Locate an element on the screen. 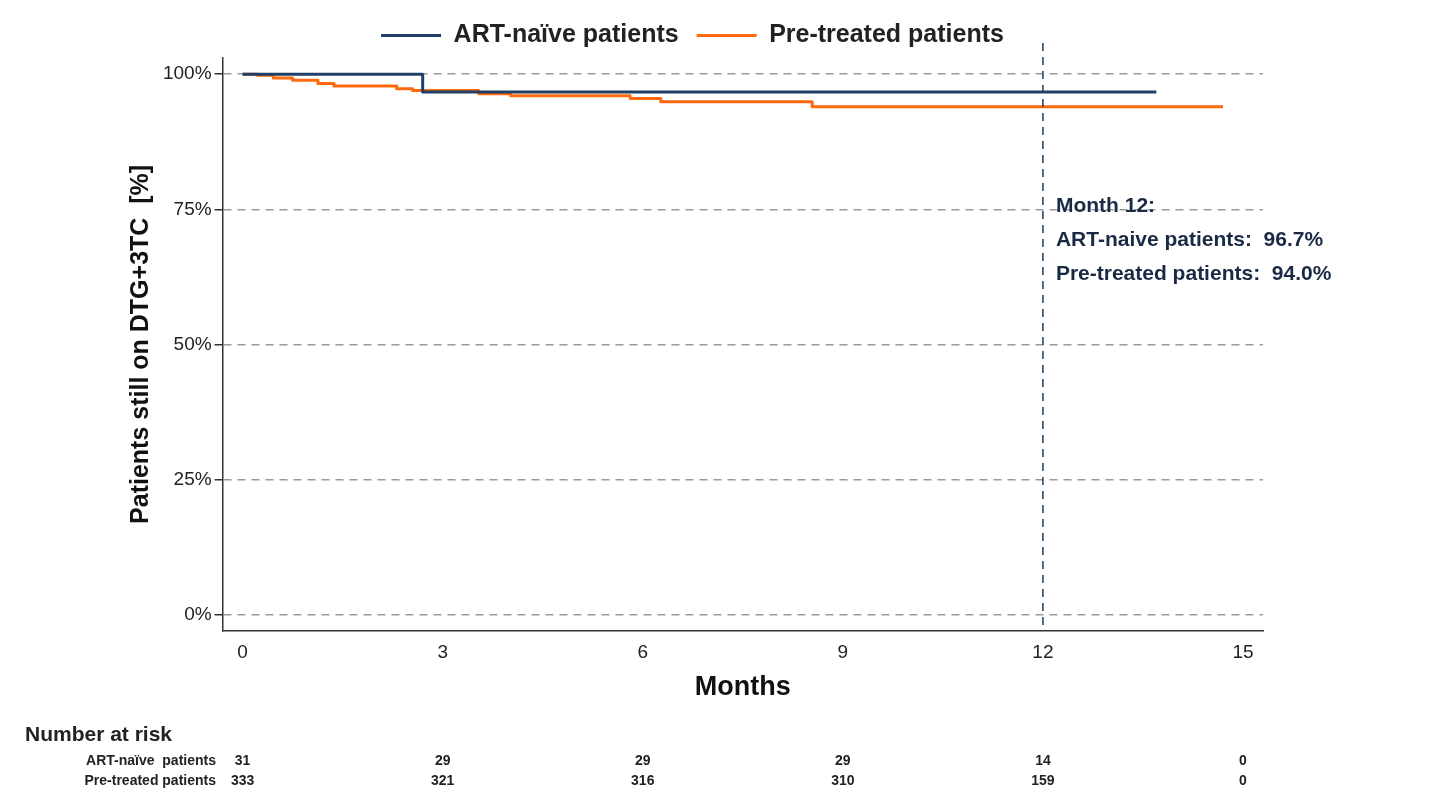  legend-label: Pre-treated patients is located at coordinates (886, 33).